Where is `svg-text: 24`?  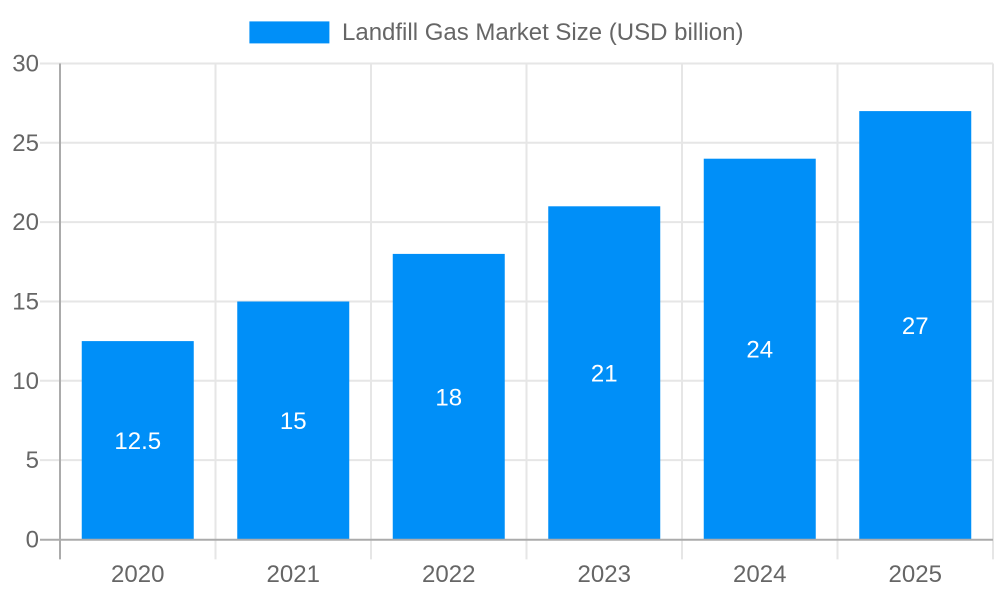
svg-text: 24 is located at coordinates (759, 350).